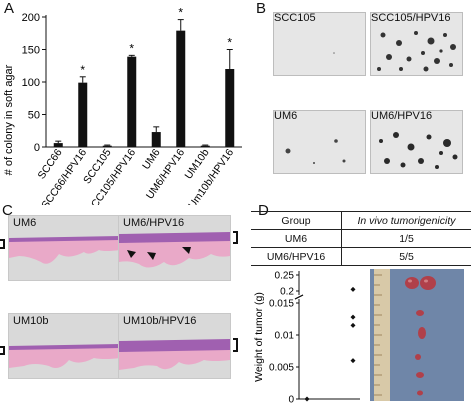 This screenshot has width=474, height=405. Describe the element at coordinates (402, 116) in the screenshot. I see `micrograph-label: UM6/HPV16` at that location.